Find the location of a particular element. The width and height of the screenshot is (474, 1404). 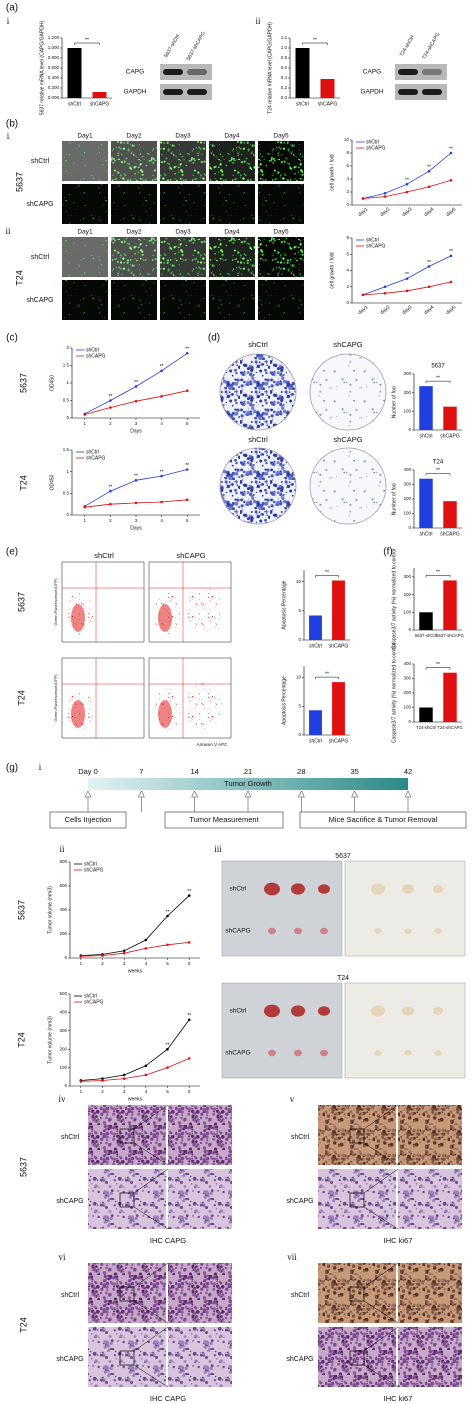

y-tick-label: 200 is located at coordinates (407, 392).